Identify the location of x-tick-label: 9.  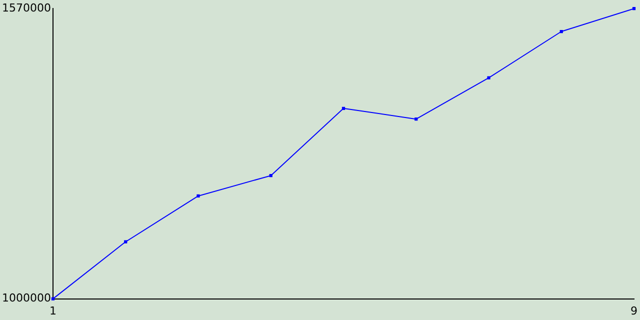
(634, 311).